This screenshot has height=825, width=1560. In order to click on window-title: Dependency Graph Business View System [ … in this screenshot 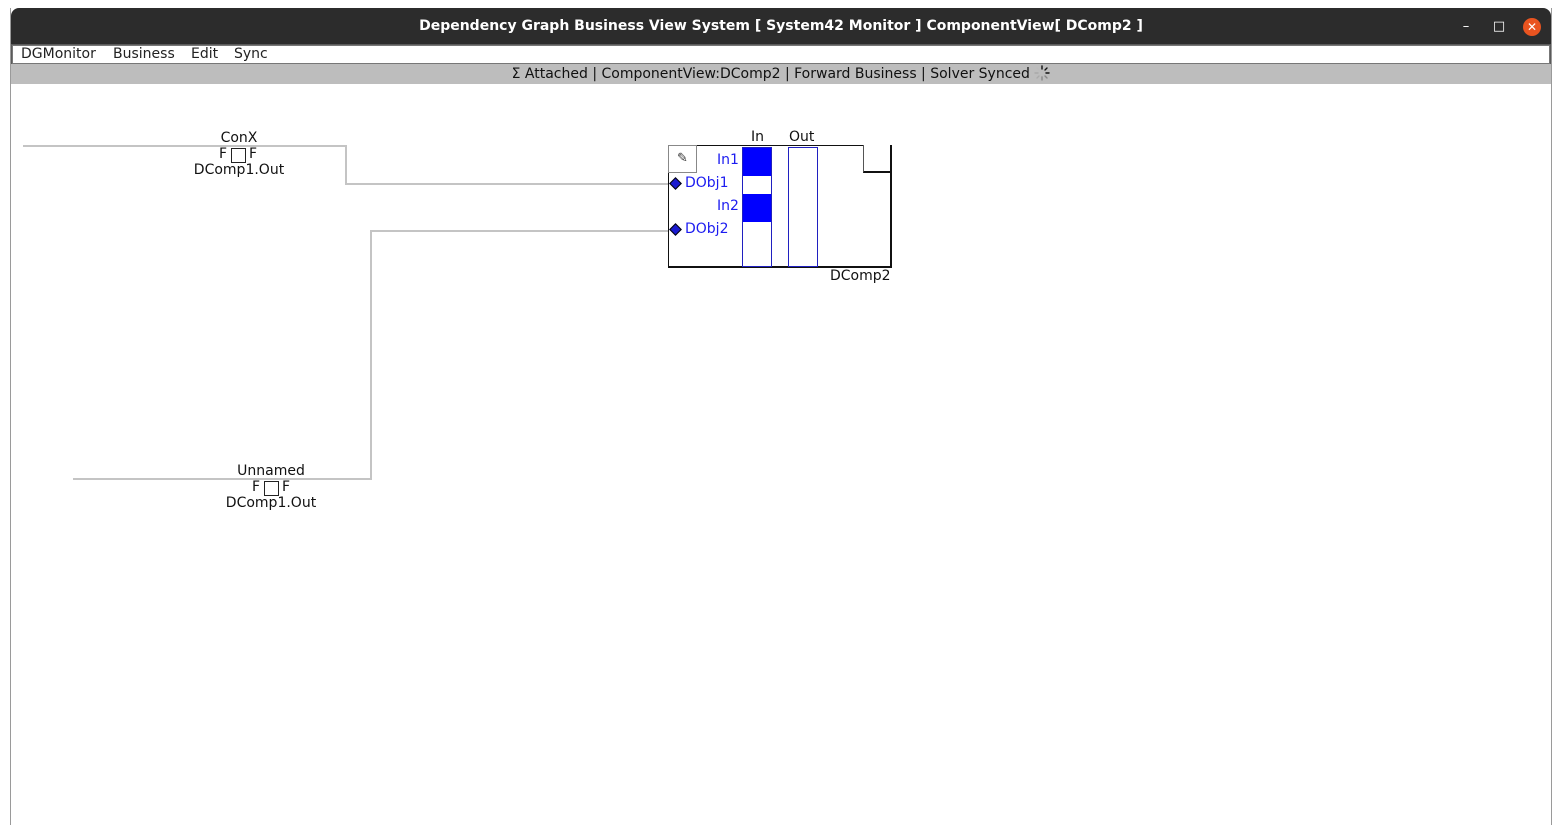, I will do `click(781, 26)`.